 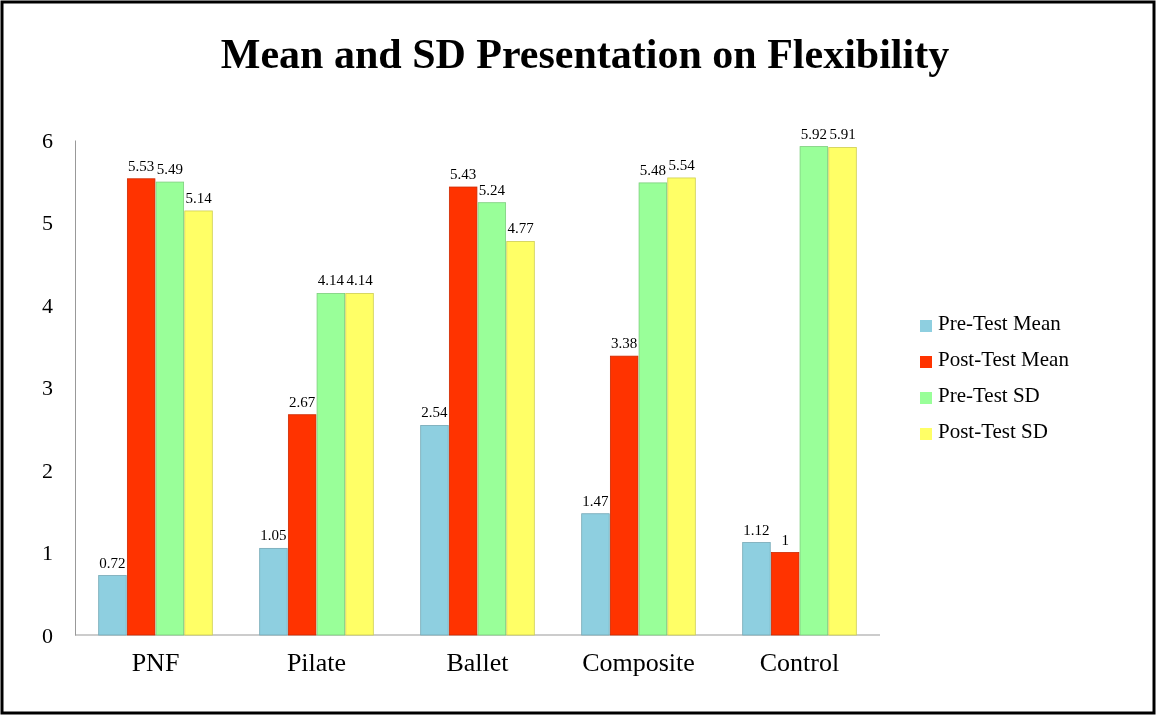 What do you see at coordinates (756, 529) in the screenshot?
I see `data-label: 1.12` at bounding box center [756, 529].